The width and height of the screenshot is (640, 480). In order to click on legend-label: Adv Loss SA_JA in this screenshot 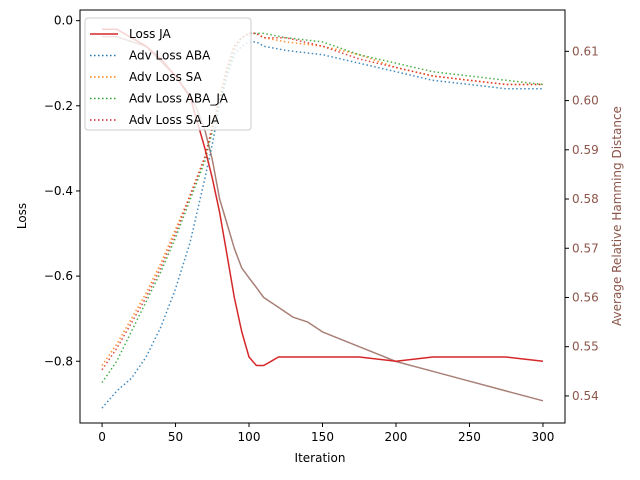, I will do `click(174, 120)`.